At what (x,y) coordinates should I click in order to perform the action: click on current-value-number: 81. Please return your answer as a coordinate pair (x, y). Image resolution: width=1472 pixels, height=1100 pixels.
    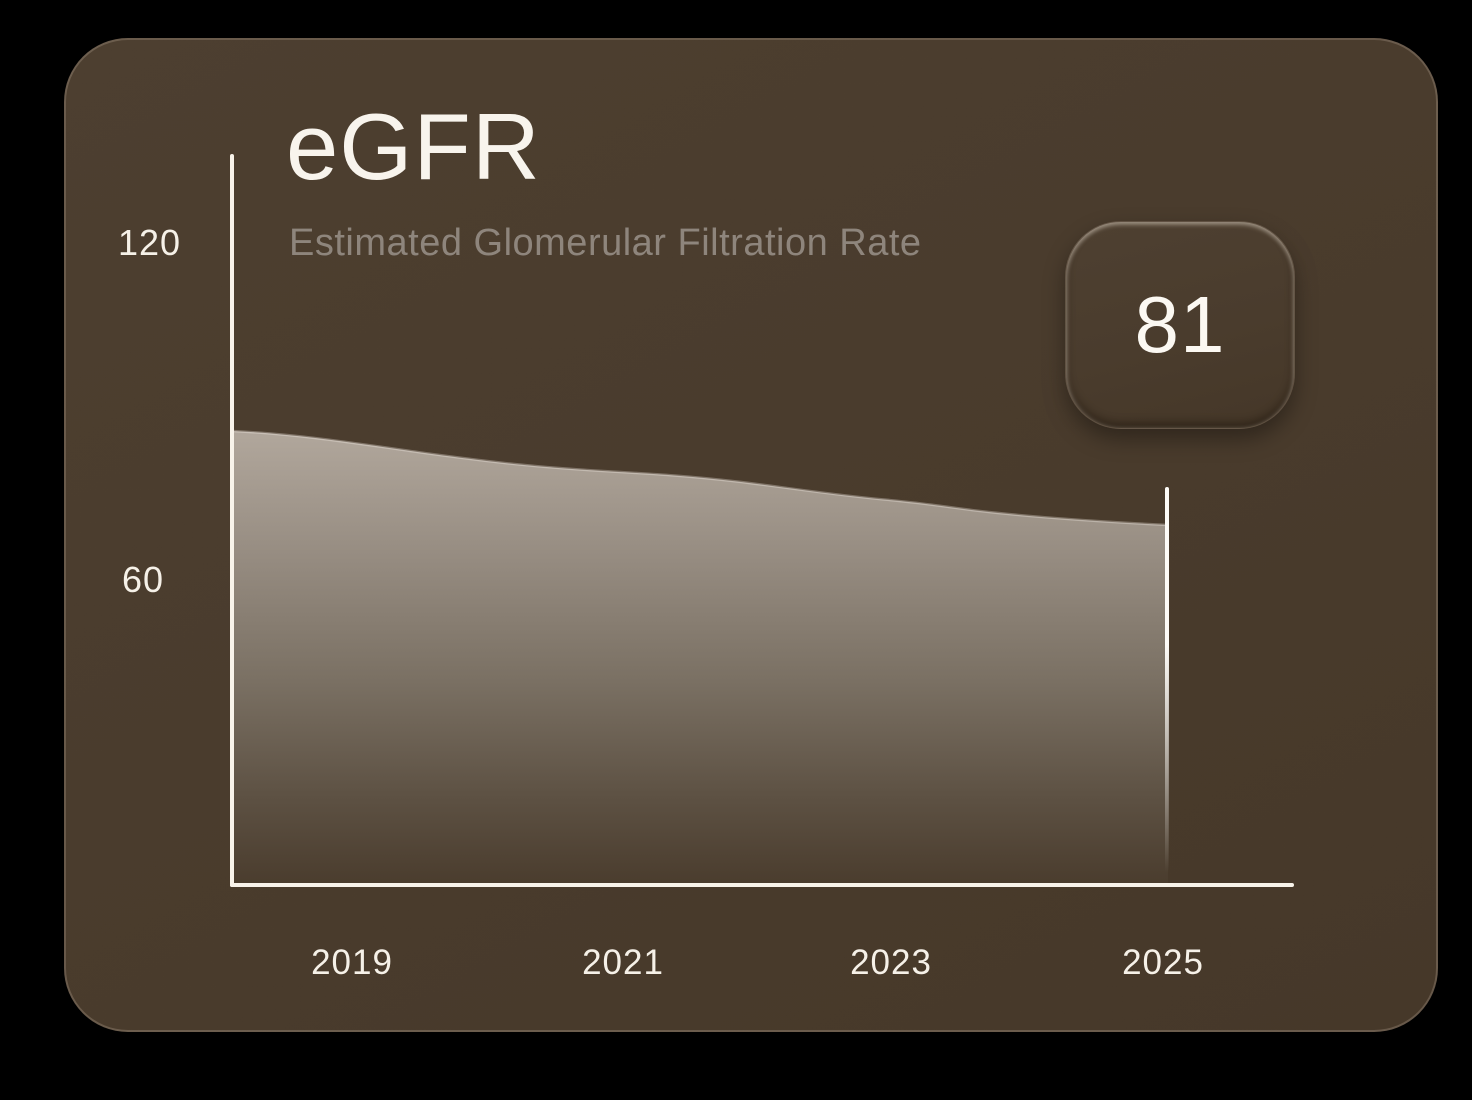
    Looking at the image, I should click on (1180, 324).